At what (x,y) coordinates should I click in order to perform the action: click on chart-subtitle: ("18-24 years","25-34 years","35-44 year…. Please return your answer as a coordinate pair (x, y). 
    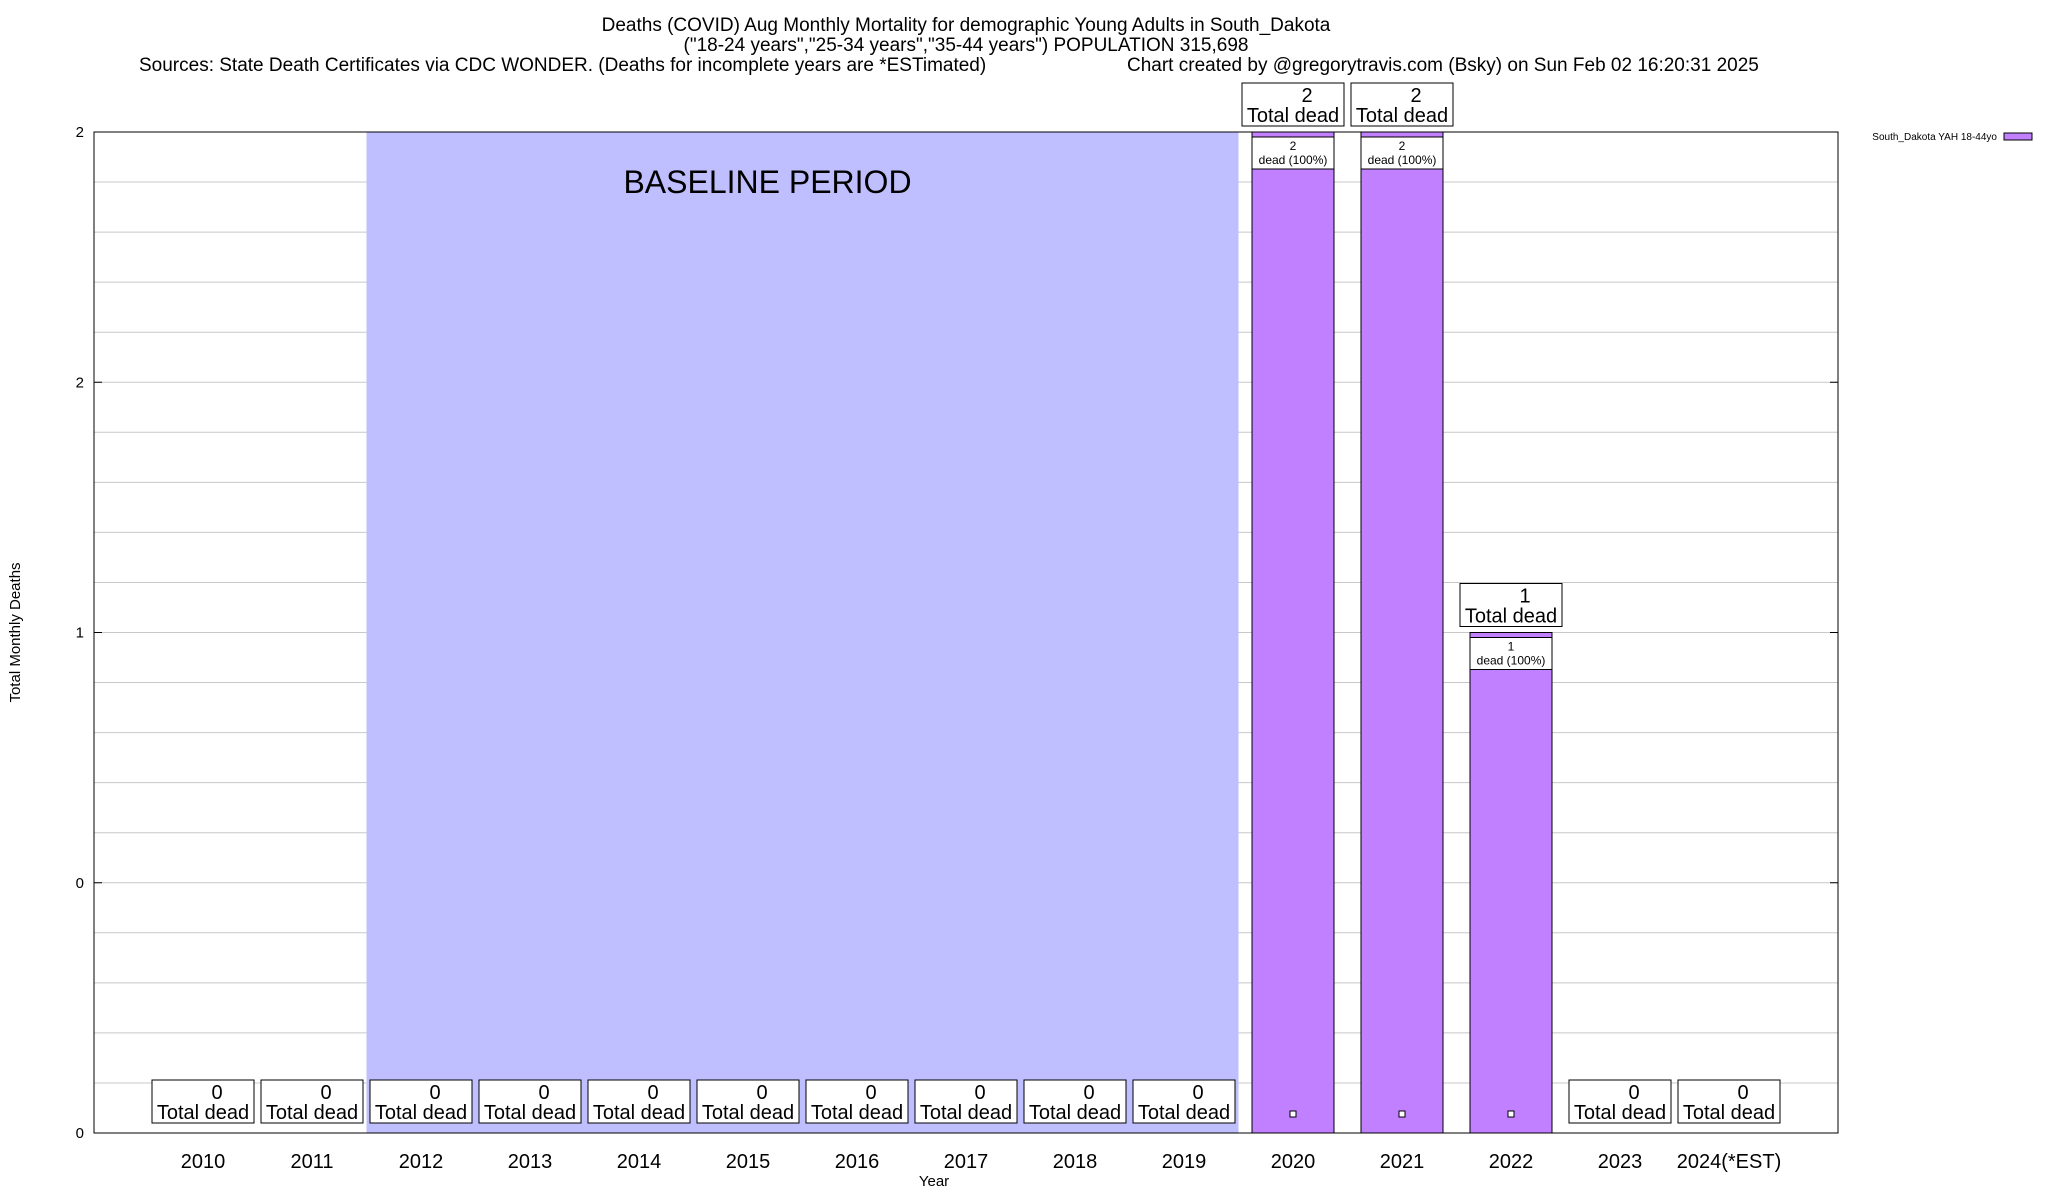
    Looking at the image, I should click on (966, 45).